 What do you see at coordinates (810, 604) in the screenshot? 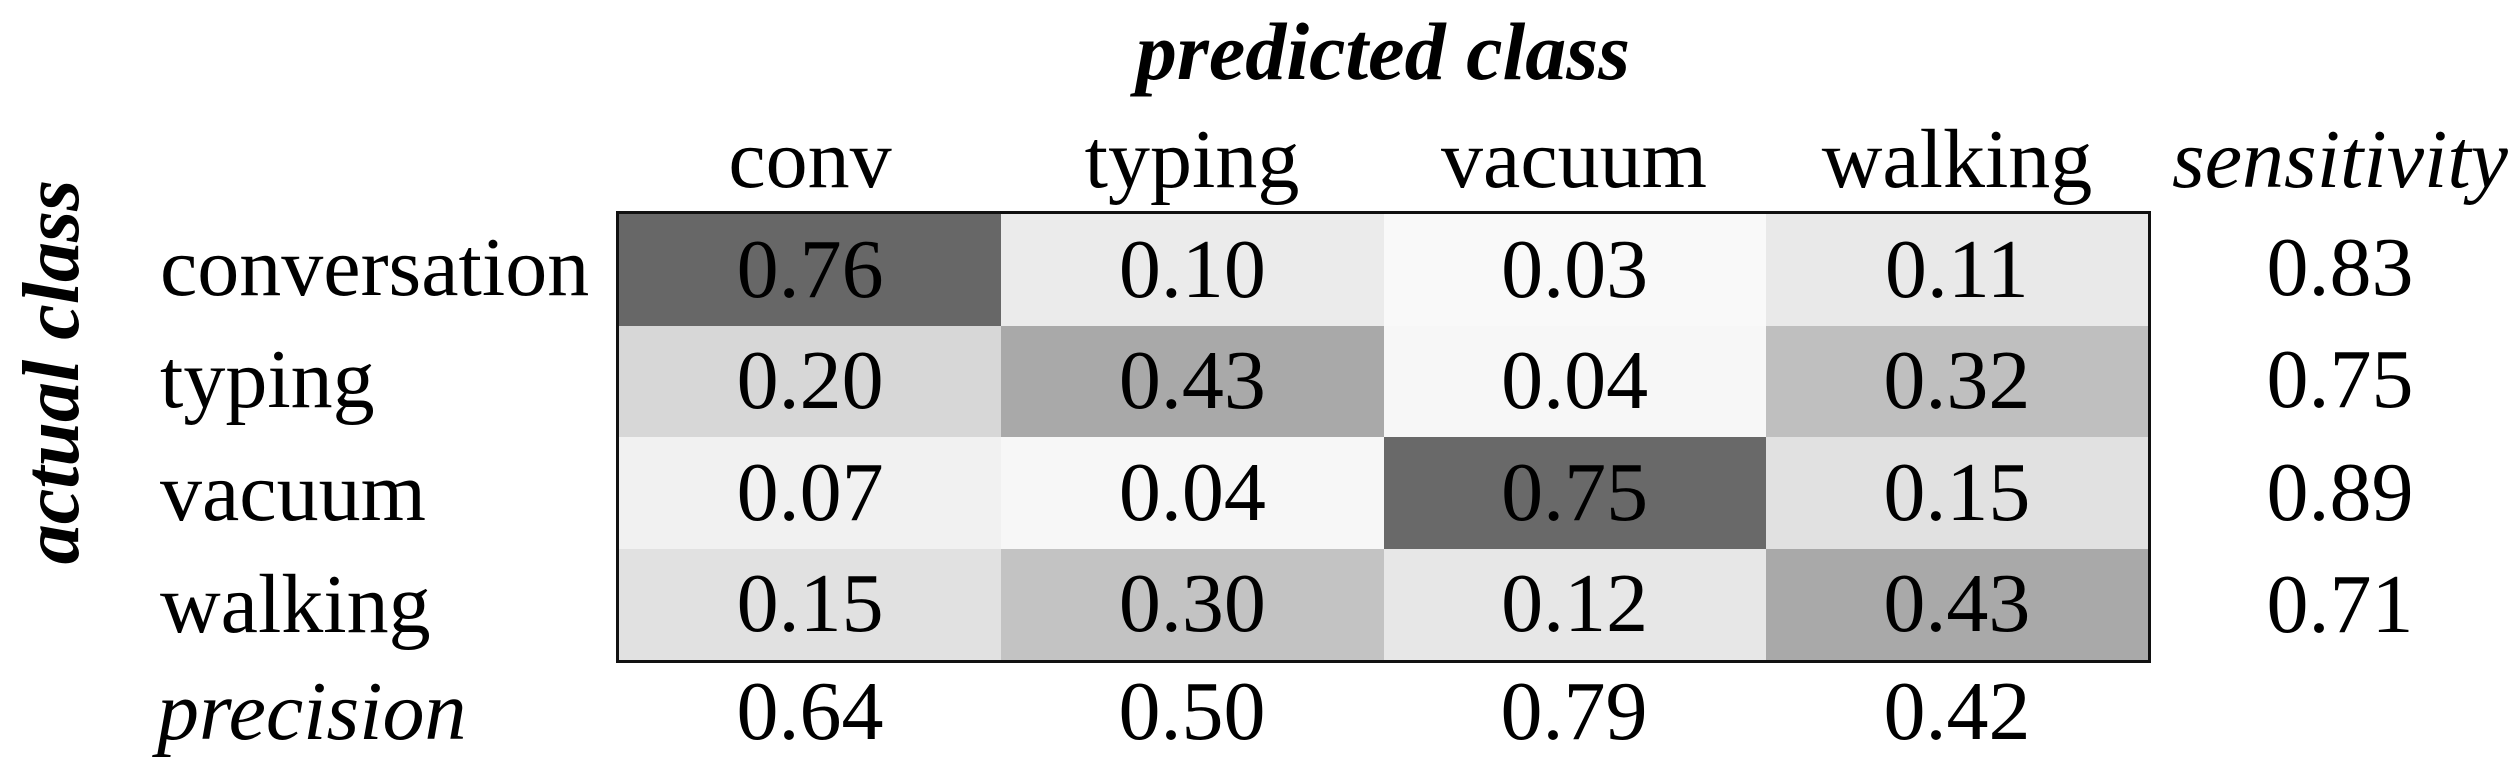
I see `matrix-cell-walking-conv: 0.15` at bounding box center [810, 604].